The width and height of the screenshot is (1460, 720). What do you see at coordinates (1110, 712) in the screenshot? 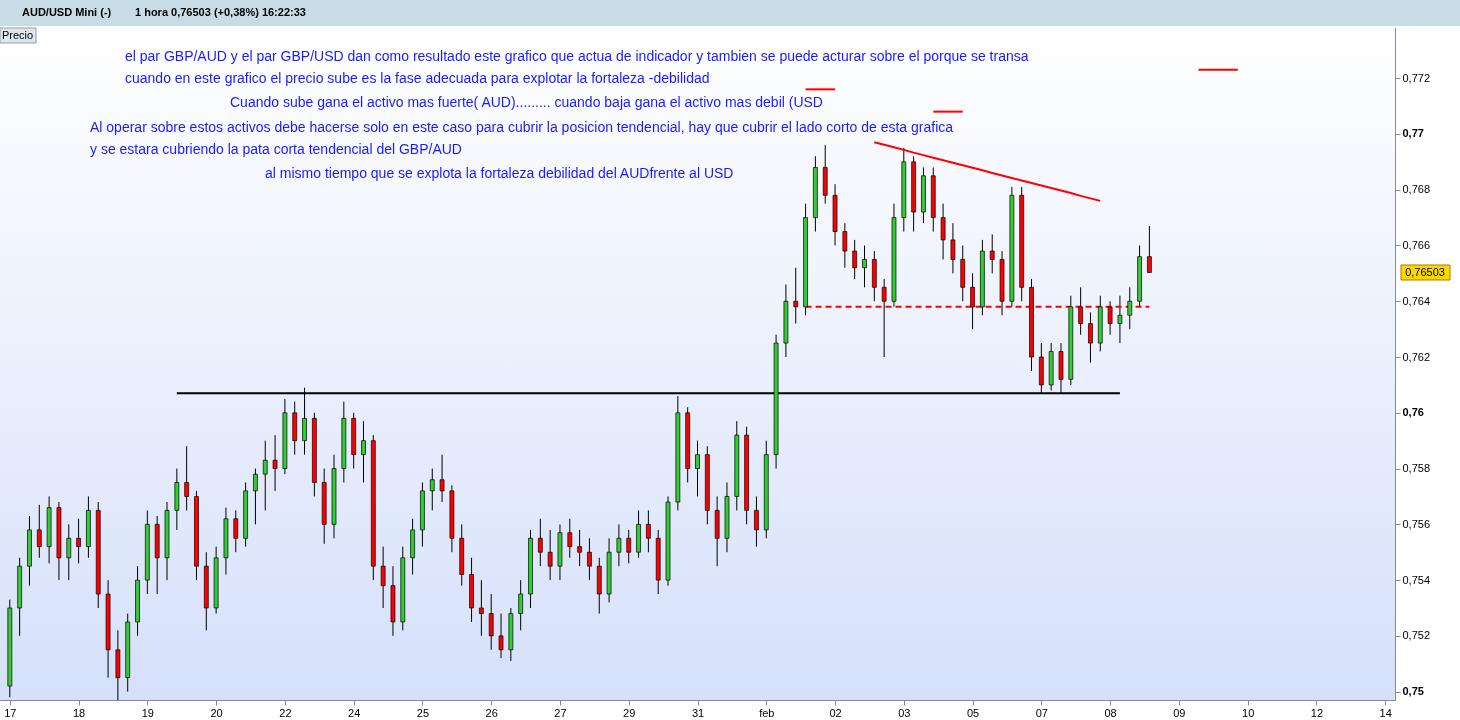
I see `x-tick-label: 08` at bounding box center [1110, 712].